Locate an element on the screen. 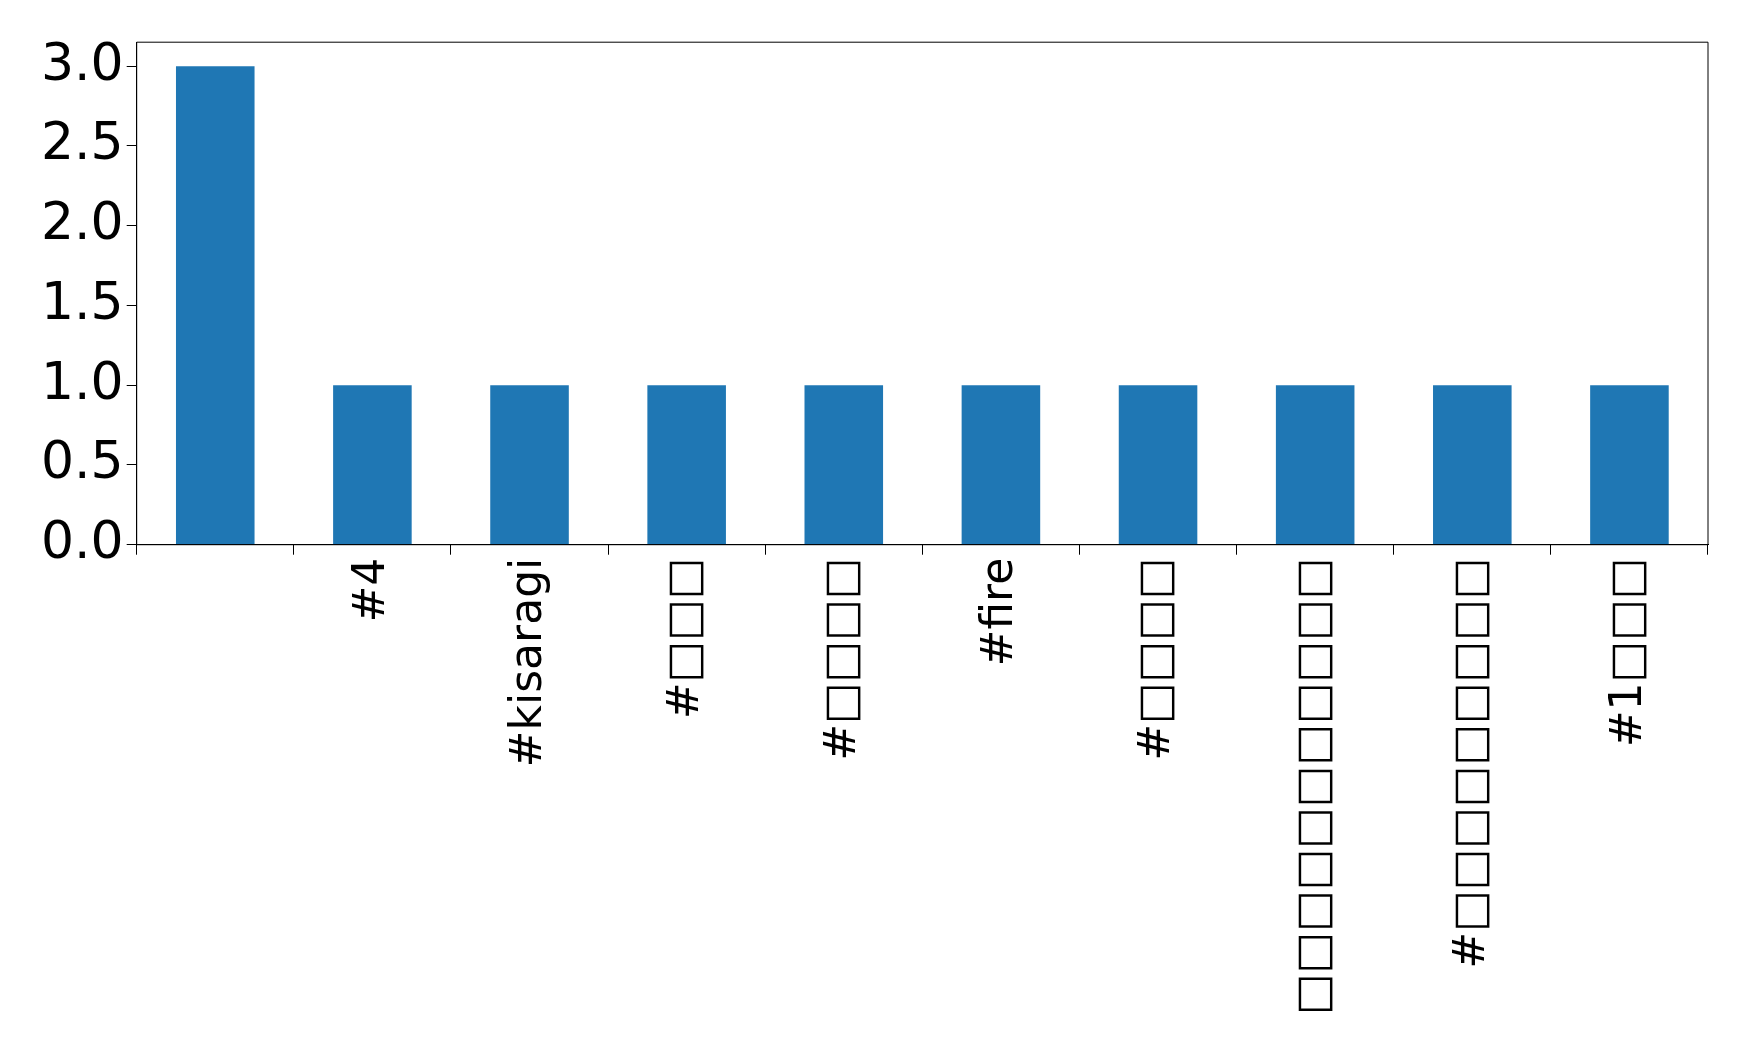 The image size is (1739, 1041). y-tick-label: 3.0 is located at coordinates (82, 61).